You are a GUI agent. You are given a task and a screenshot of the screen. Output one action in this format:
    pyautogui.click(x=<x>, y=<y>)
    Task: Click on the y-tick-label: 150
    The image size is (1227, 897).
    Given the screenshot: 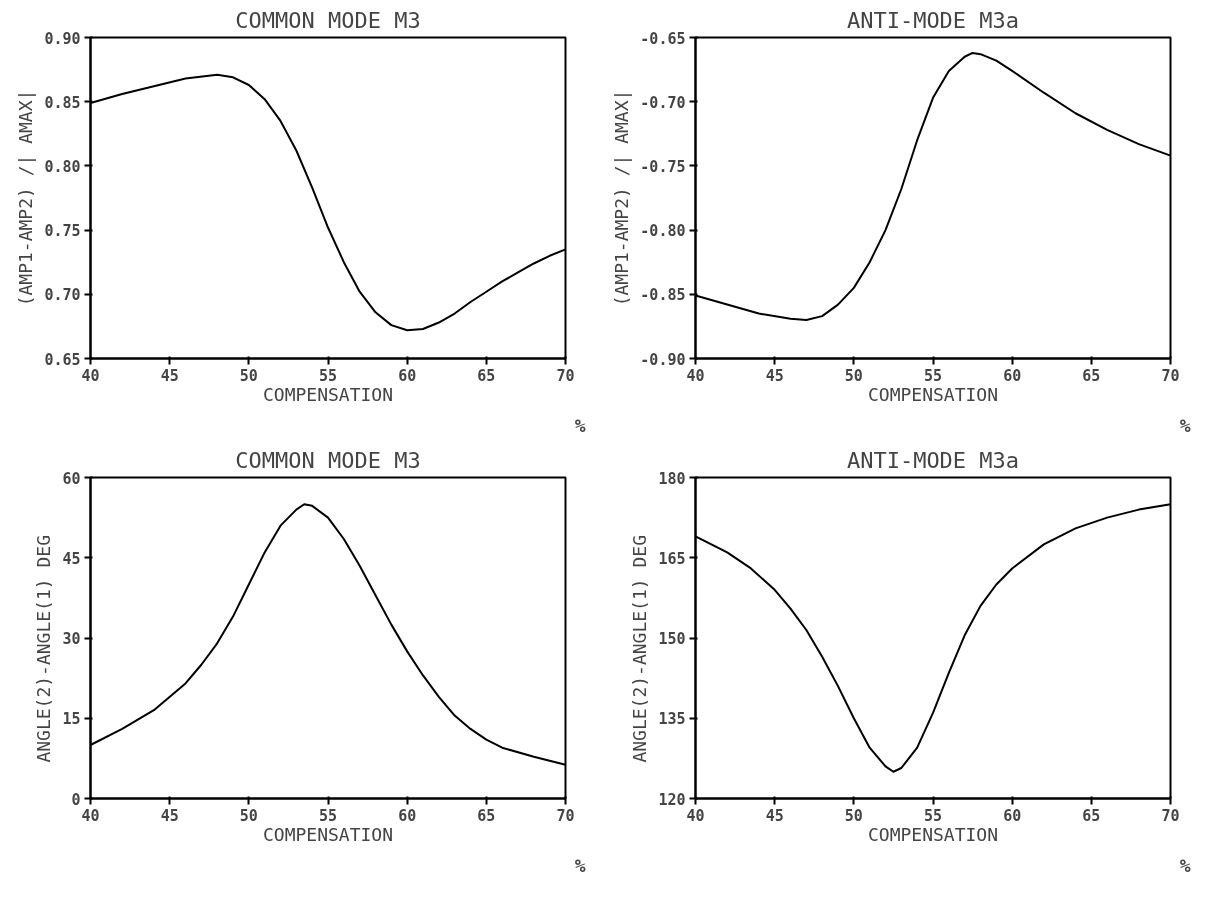 What is the action you would take?
    pyautogui.click(x=672, y=639)
    